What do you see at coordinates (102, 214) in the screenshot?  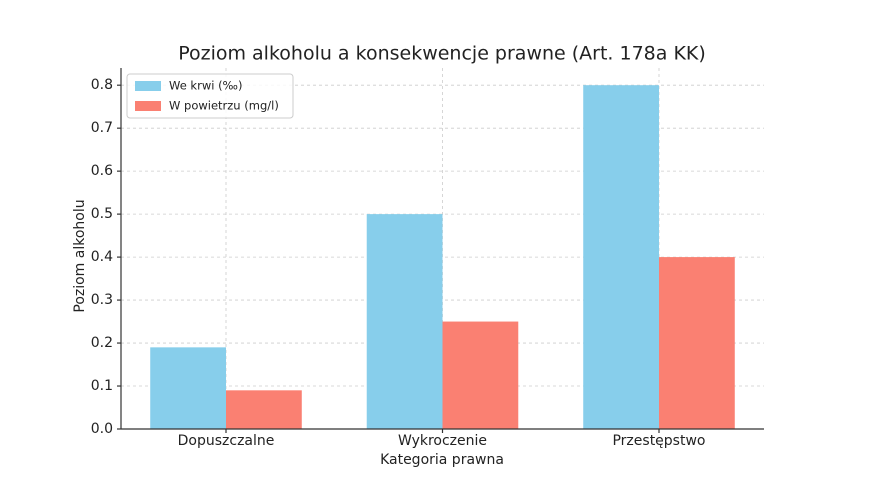 I see `y-tick-label: 0.5` at bounding box center [102, 214].